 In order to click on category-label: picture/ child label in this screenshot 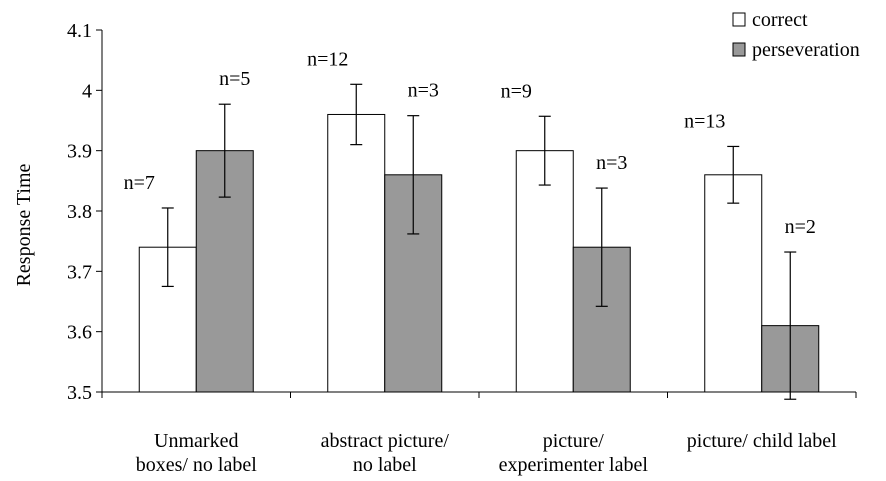, I will do `click(762, 441)`.